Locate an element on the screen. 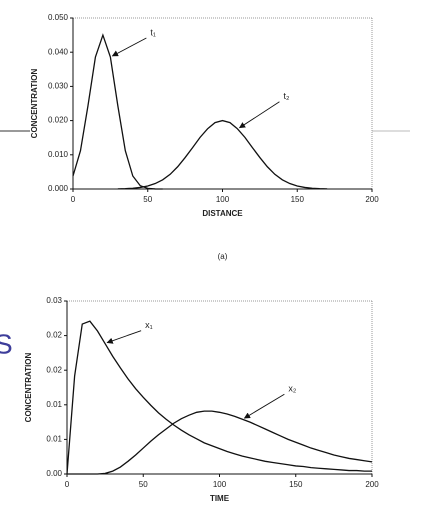 The height and width of the screenshot is (527, 445). x-axis-title: DISTANCE is located at coordinates (222, 213).